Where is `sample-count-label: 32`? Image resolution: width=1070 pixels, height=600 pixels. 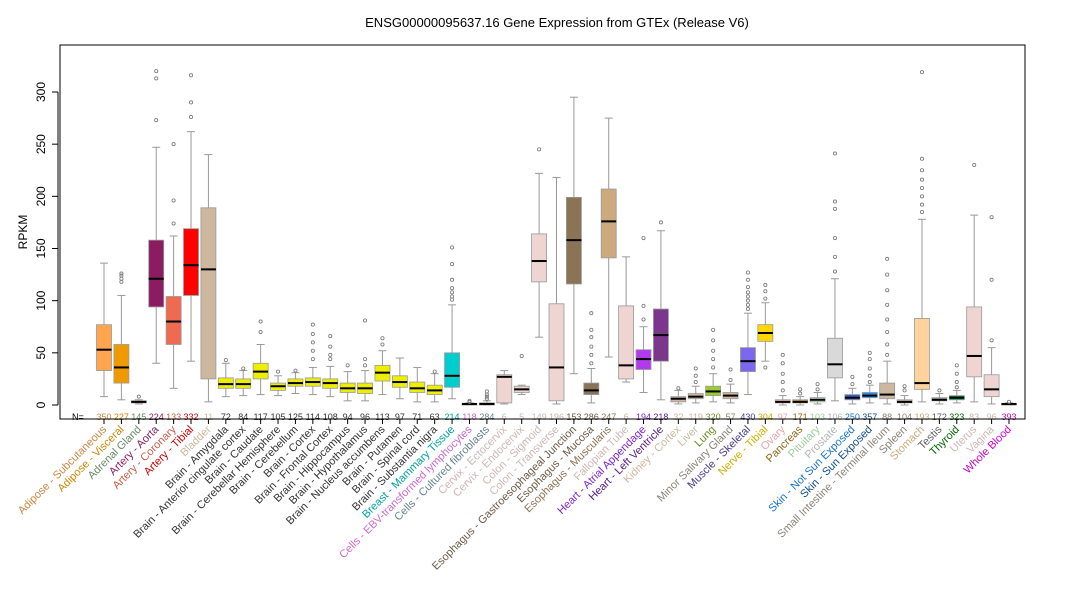
sample-count-label: 32 is located at coordinates (678, 417).